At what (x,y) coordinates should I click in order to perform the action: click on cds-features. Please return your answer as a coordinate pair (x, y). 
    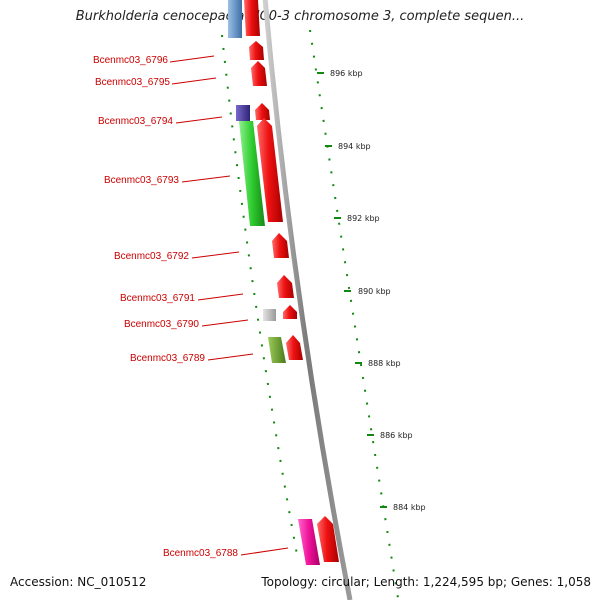
    Looking at the image, I should click on (291, 281).